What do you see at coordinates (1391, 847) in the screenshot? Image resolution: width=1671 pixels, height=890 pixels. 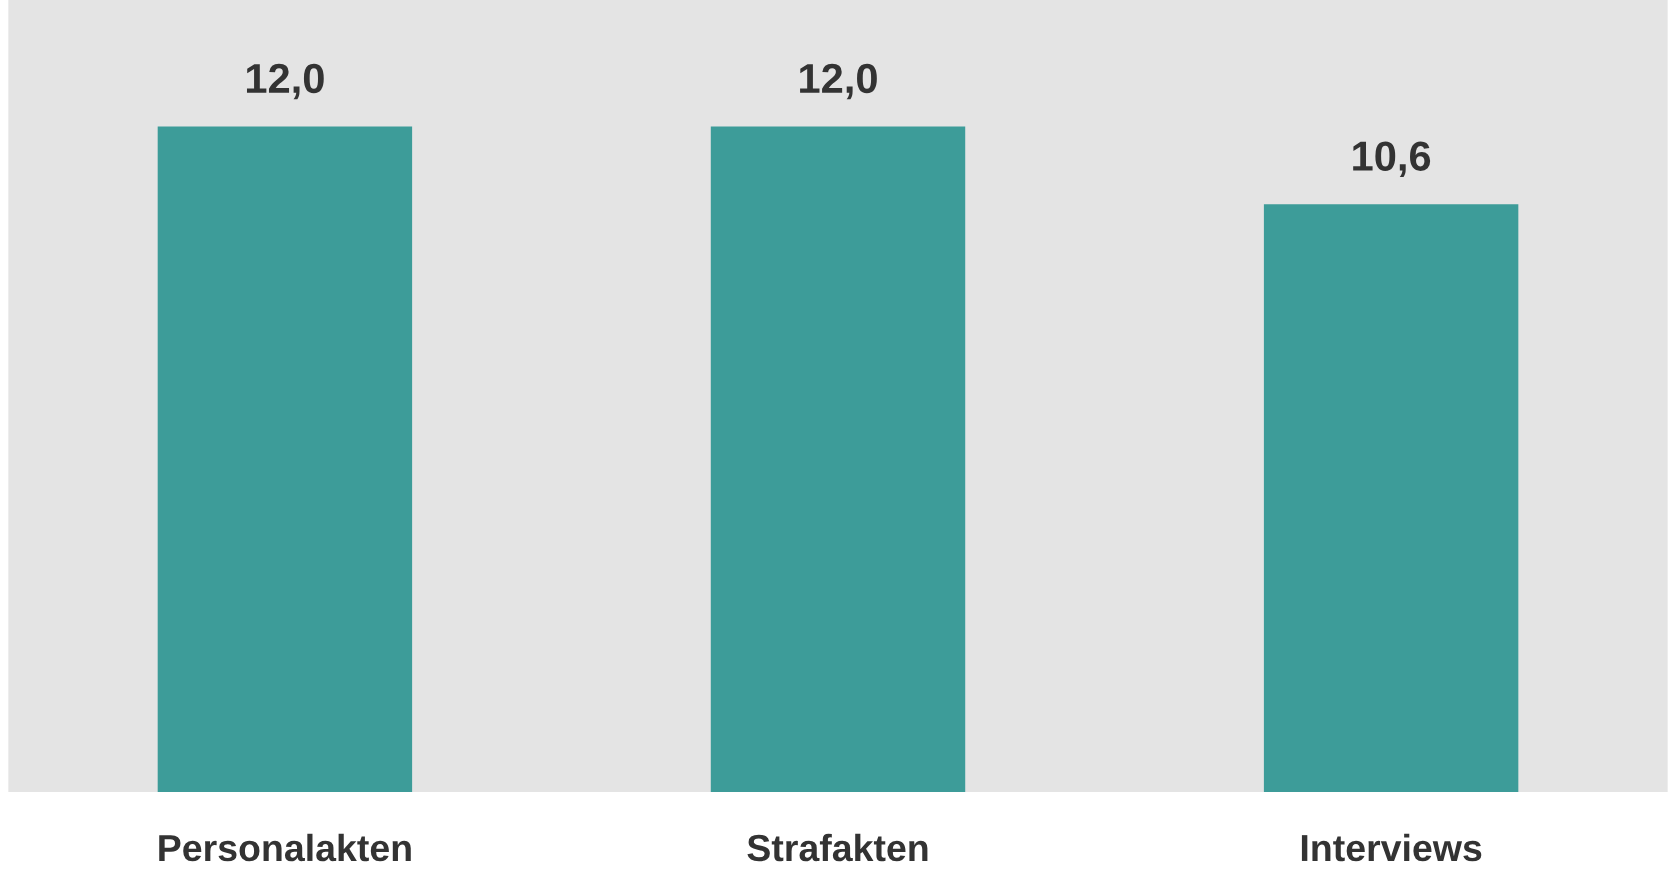 I see `x-tick-label: Interviews` at bounding box center [1391, 847].